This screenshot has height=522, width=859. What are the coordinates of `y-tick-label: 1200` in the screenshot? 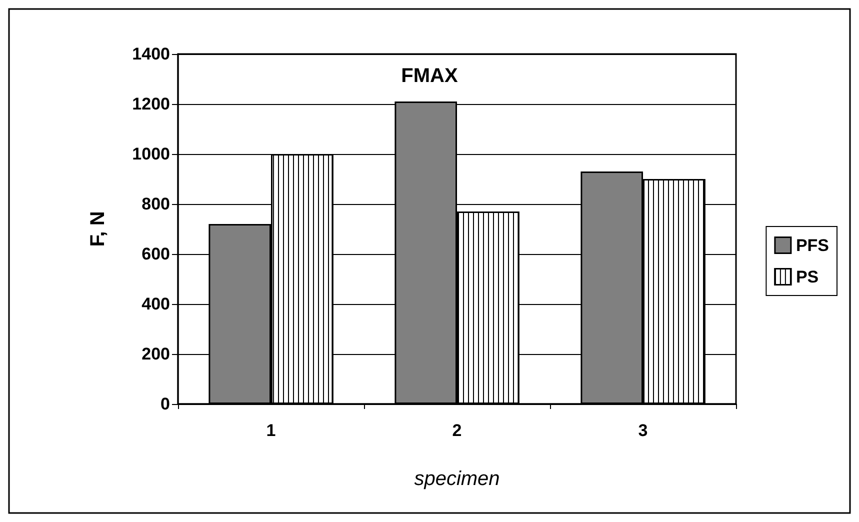 It's located at (151, 104).